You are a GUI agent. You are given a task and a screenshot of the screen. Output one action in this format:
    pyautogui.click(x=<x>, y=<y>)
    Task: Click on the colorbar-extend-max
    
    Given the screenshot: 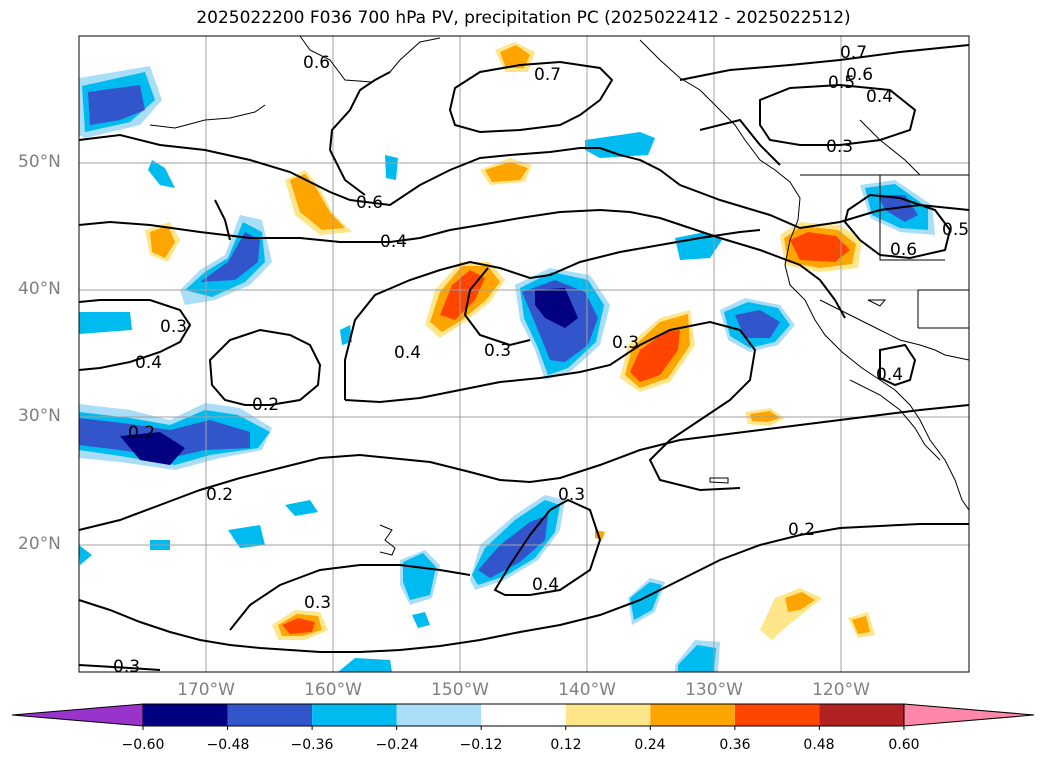 What is the action you would take?
    pyautogui.click(x=969, y=715)
    